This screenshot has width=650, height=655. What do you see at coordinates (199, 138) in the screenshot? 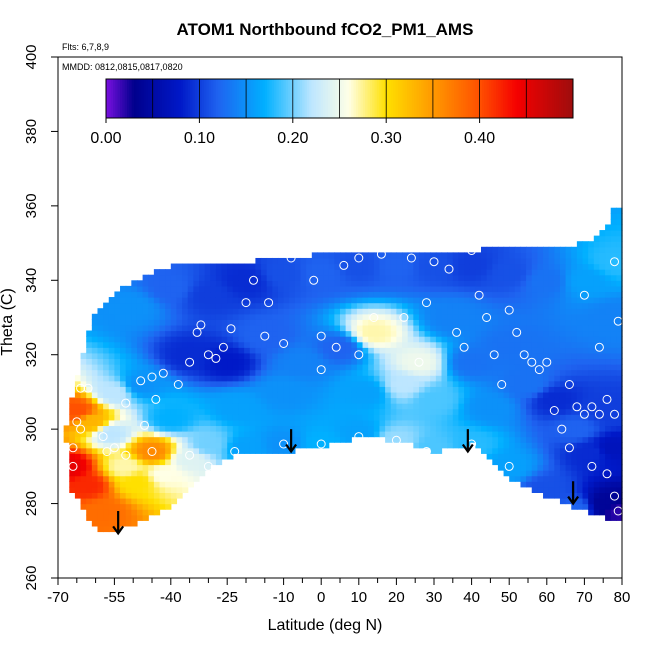
I see `colorbar-tick-label: 0.10` at bounding box center [199, 138].